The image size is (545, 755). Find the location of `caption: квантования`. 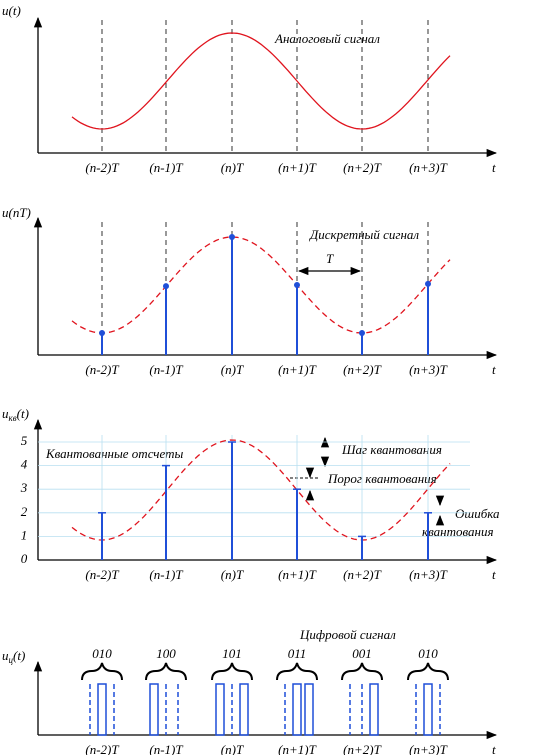

caption: квантования is located at coordinates (458, 531).